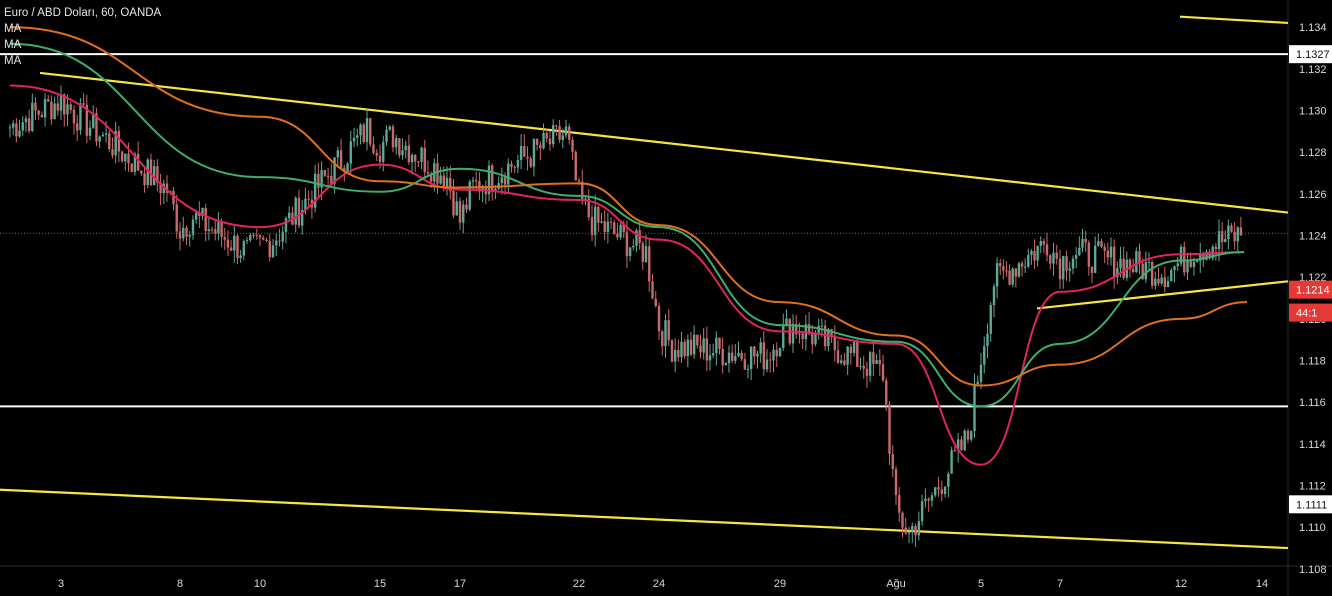  I want to click on level-low-price-badge-bg, so click(1310, 504).